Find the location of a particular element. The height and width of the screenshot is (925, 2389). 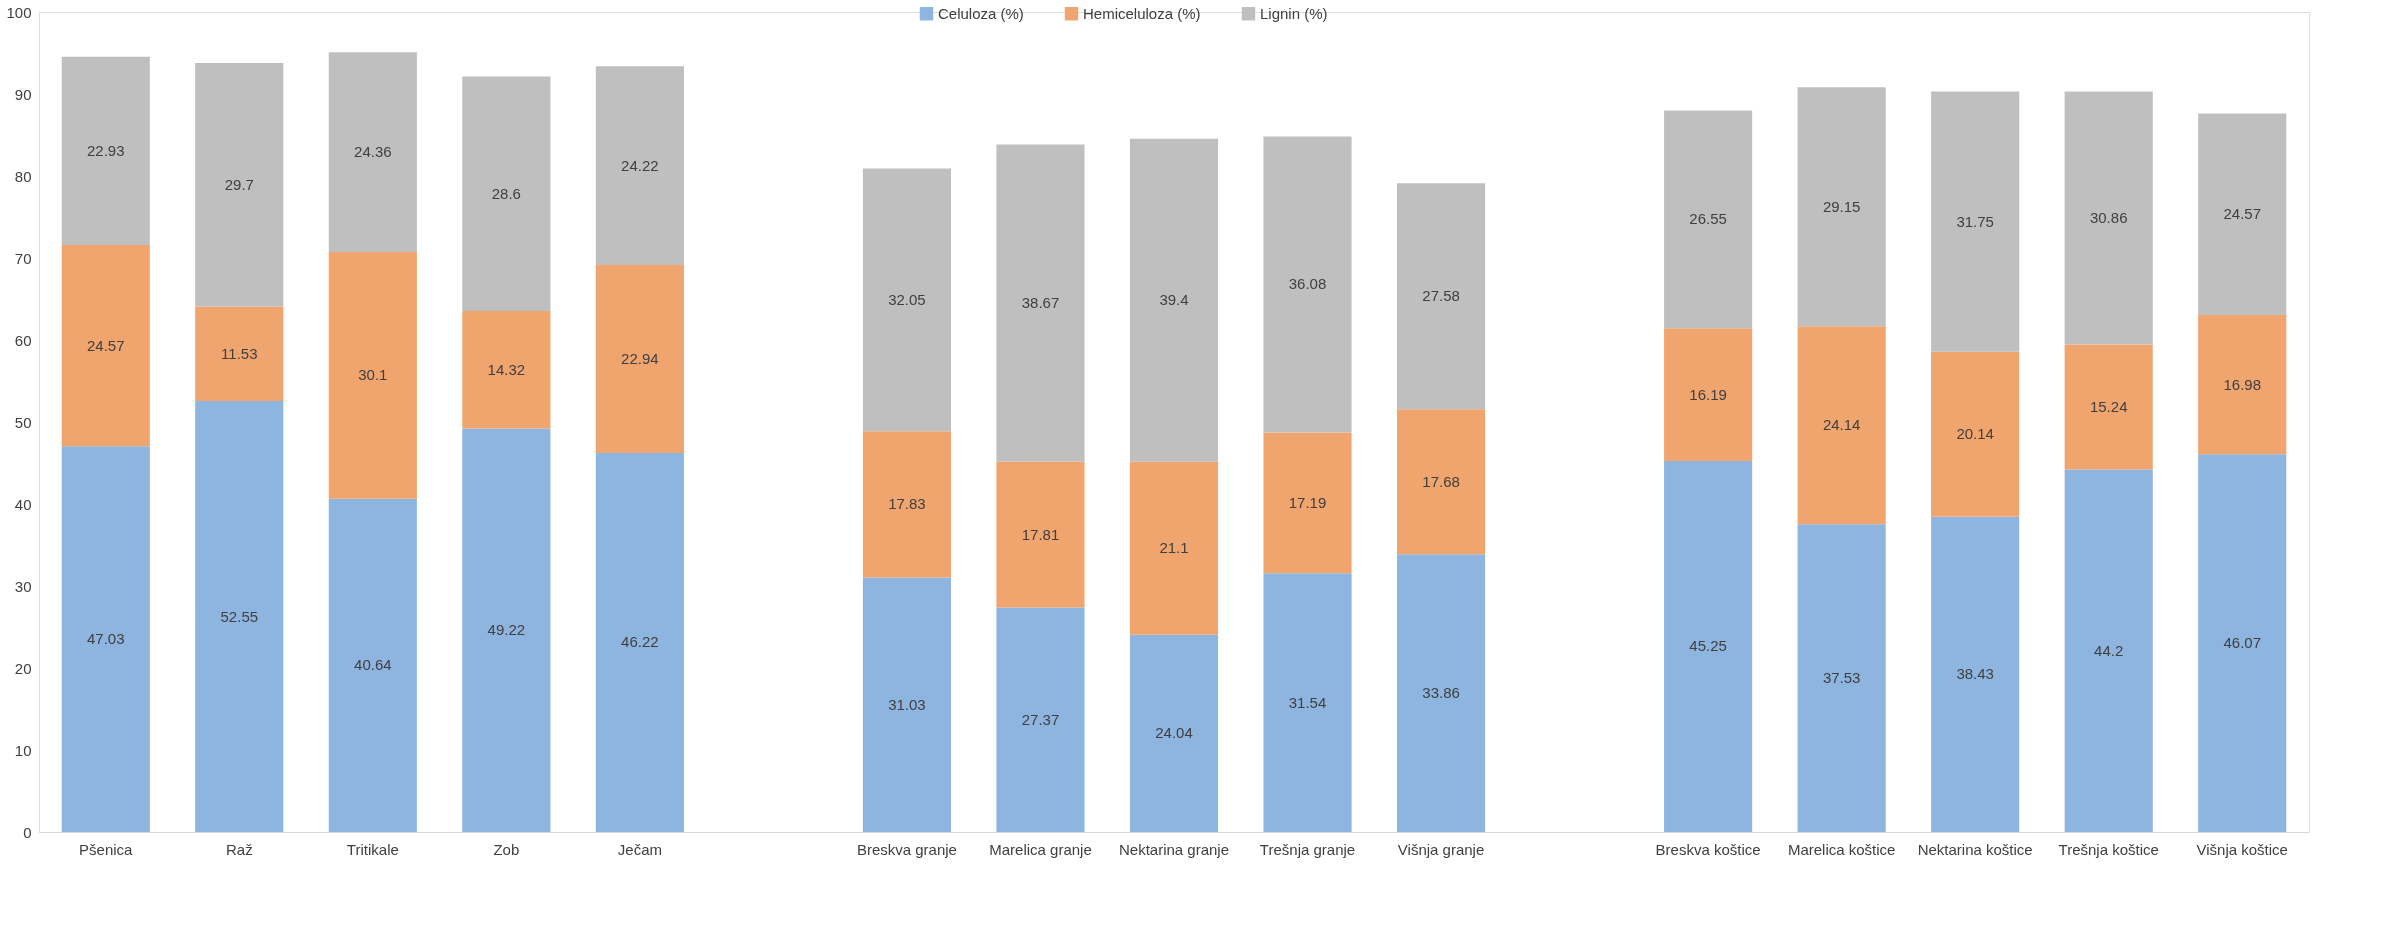

data-label: 22.93 is located at coordinates (105, 150).